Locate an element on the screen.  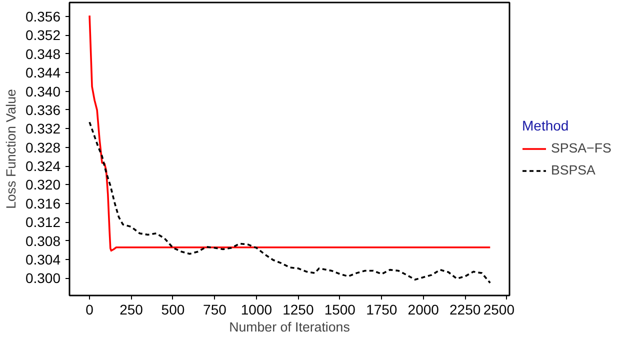
y-tick-label: 0.356 is located at coordinates (43, 16).